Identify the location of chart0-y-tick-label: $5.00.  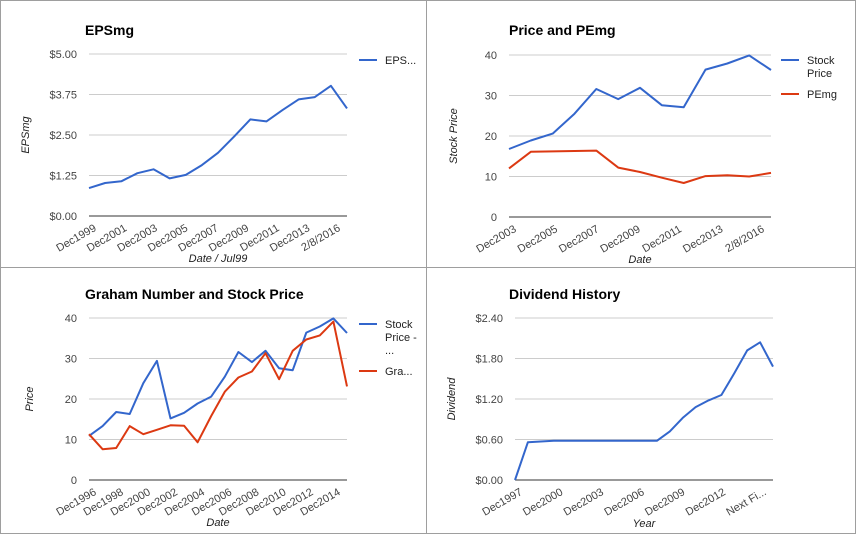
(63, 55).